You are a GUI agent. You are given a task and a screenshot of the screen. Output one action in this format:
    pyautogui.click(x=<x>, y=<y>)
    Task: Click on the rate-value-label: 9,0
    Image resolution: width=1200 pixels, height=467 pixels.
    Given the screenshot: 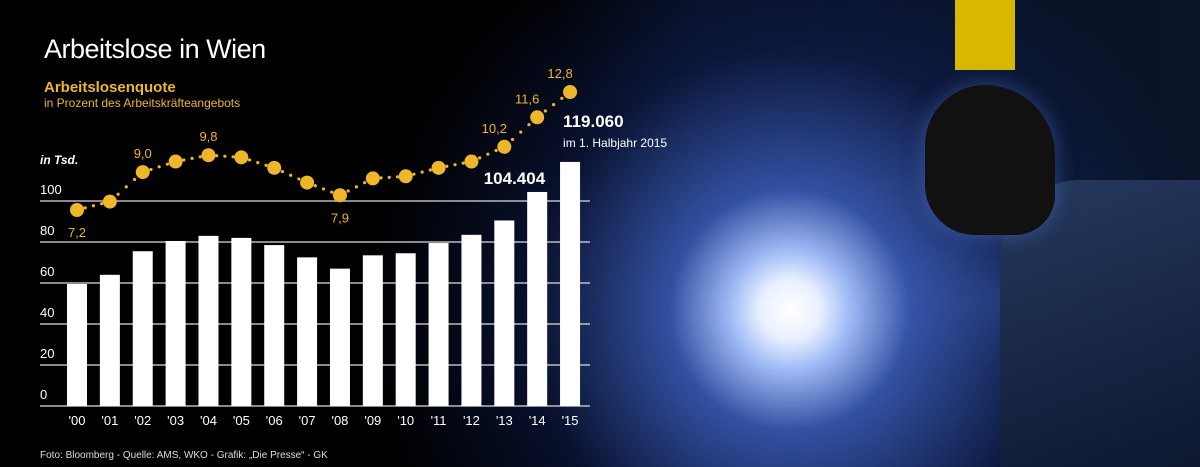 What is the action you would take?
    pyautogui.click(x=143, y=153)
    